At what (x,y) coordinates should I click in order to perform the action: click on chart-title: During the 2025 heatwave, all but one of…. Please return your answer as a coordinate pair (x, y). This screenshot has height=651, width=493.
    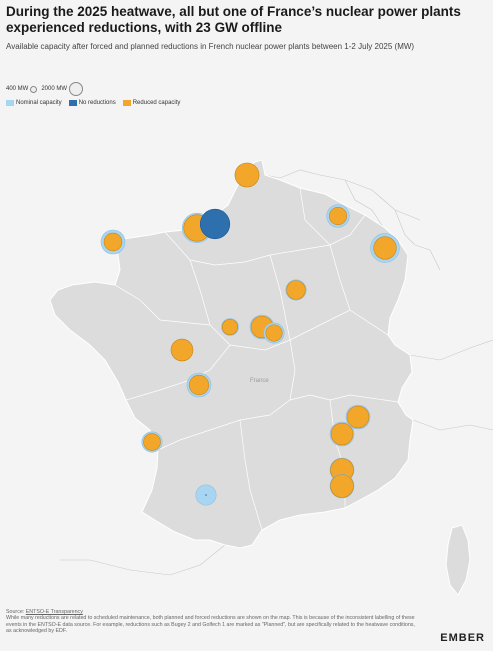
    Looking at the image, I should click on (233, 19).